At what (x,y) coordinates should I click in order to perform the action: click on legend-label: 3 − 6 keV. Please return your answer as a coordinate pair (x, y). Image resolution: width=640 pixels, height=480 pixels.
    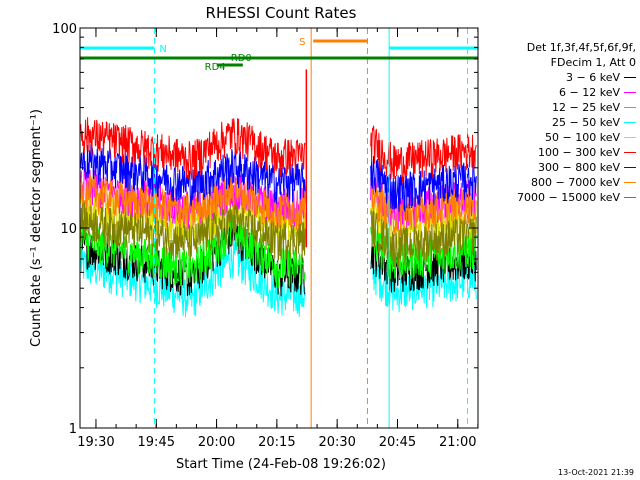
    Looking at the image, I should click on (593, 77).